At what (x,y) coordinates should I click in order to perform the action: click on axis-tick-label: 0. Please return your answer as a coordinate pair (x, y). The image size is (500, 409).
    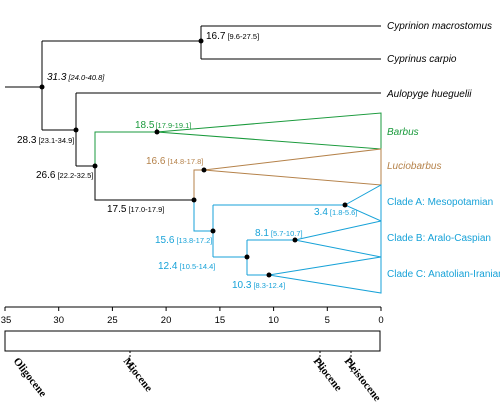
    Looking at the image, I should click on (380, 320).